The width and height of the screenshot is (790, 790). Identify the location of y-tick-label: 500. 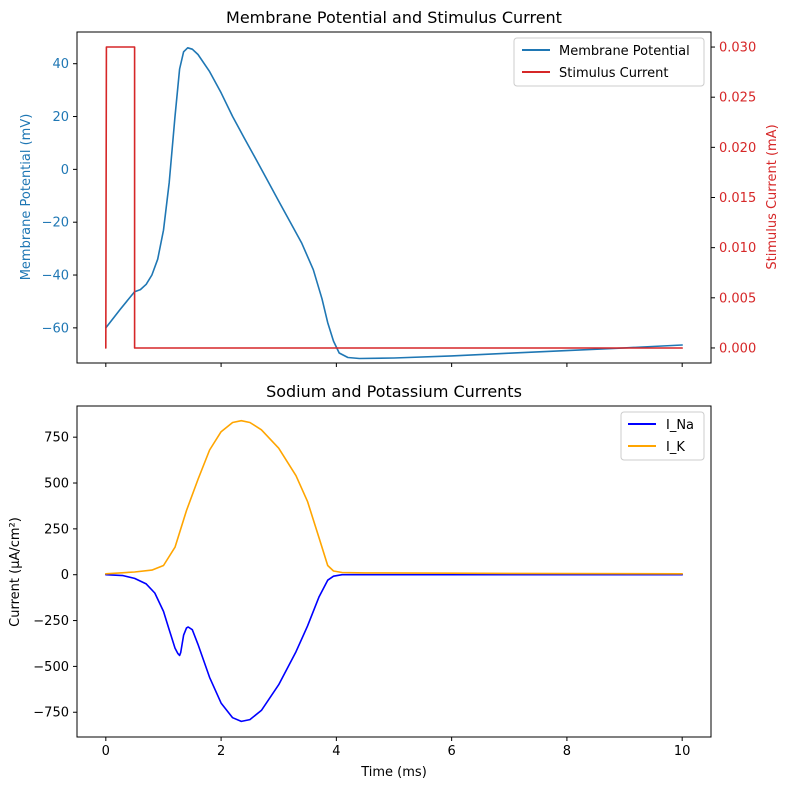
(56, 484).